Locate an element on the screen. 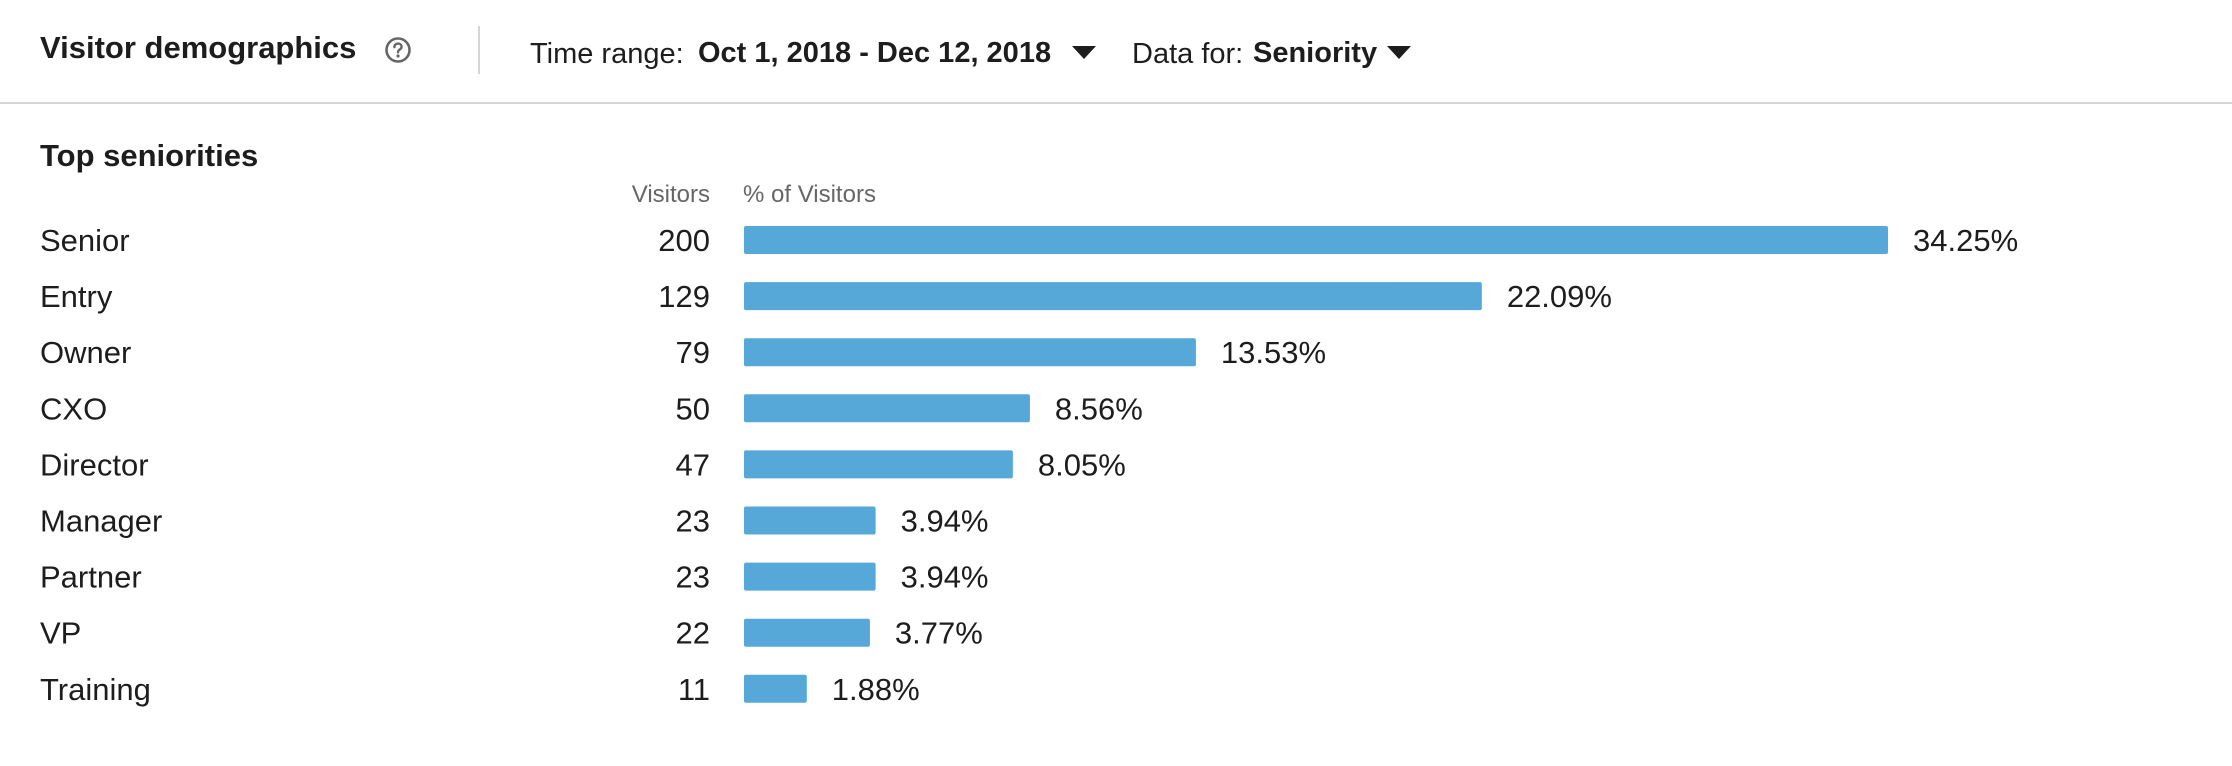 This screenshot has height=766, width=2232. percent-label: 13.53% is located at coordinates (1273, 352).